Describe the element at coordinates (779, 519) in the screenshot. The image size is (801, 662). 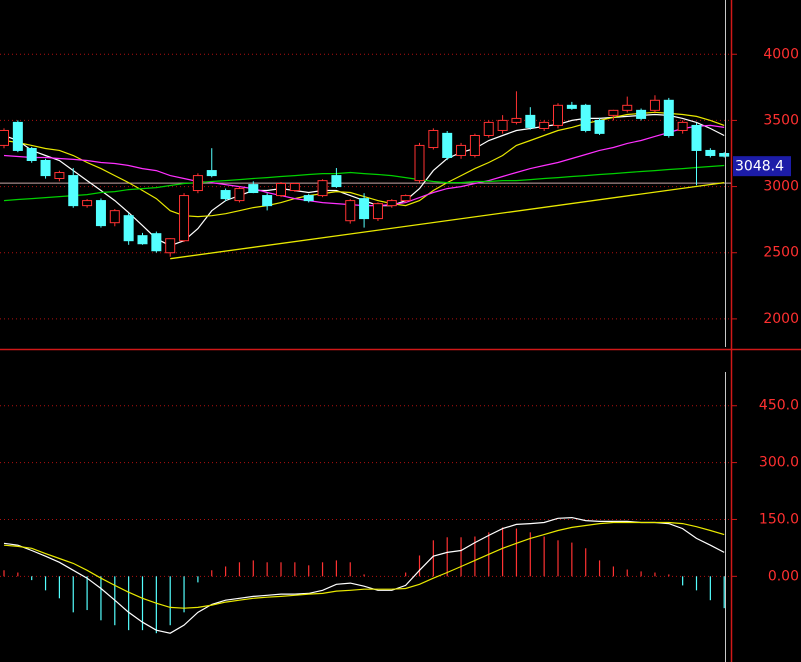
I see `y-tick-label: 150.0` at that location.